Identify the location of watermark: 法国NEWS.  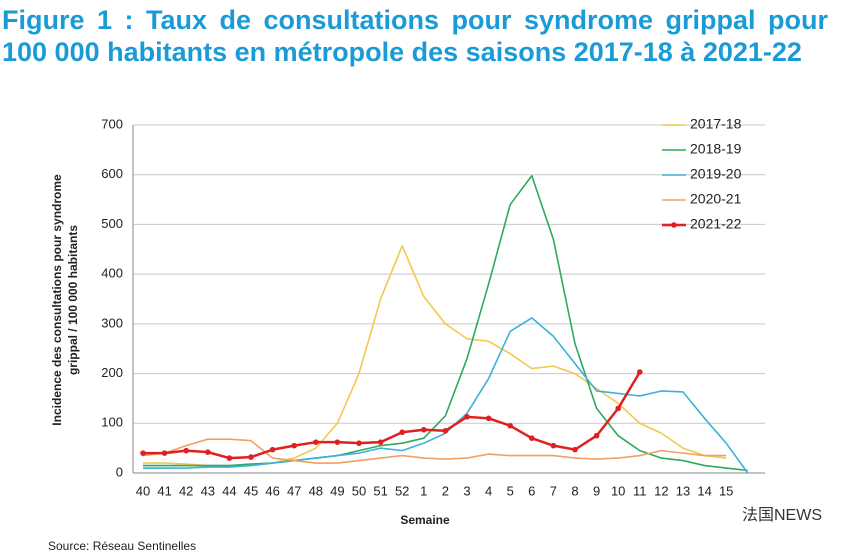
(782, 515).